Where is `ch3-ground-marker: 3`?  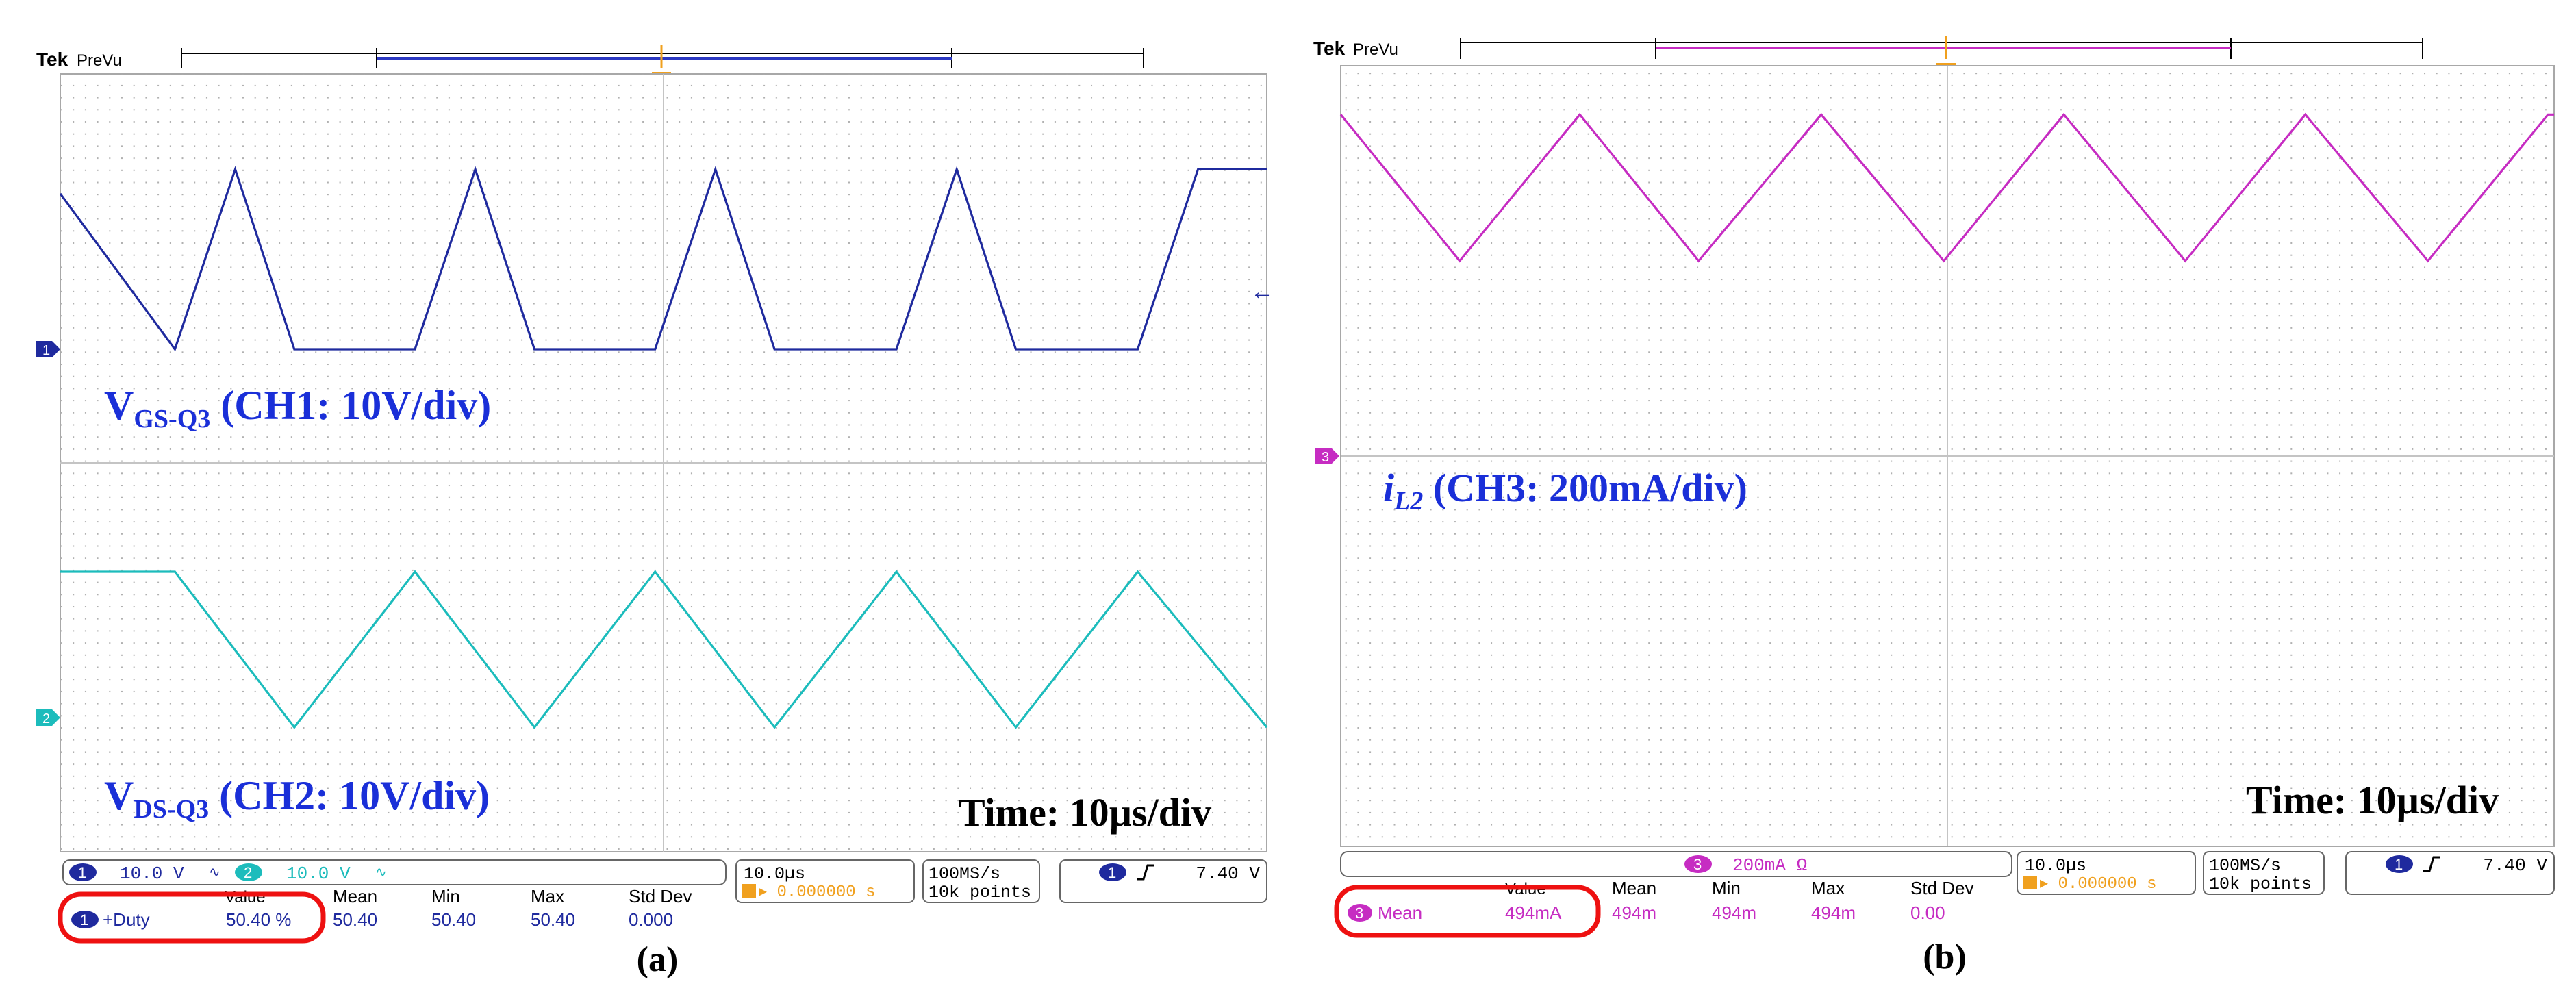 ch3-ground-marker: 3 is located at coordinates (1327, 456).